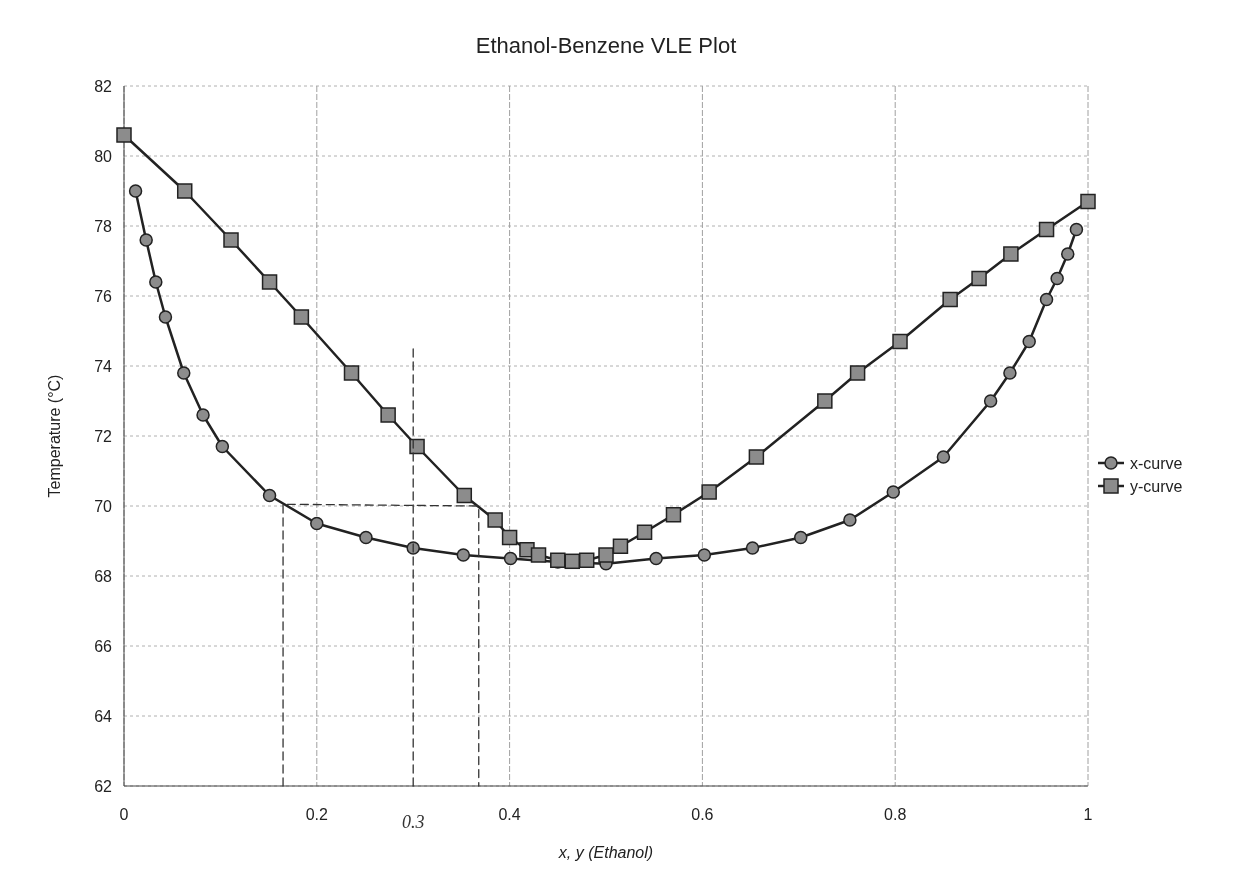 Image resolution: width=1241 pixels, height=892 pixels. I want to click on y-tick-label: 78, so click(103, 226).